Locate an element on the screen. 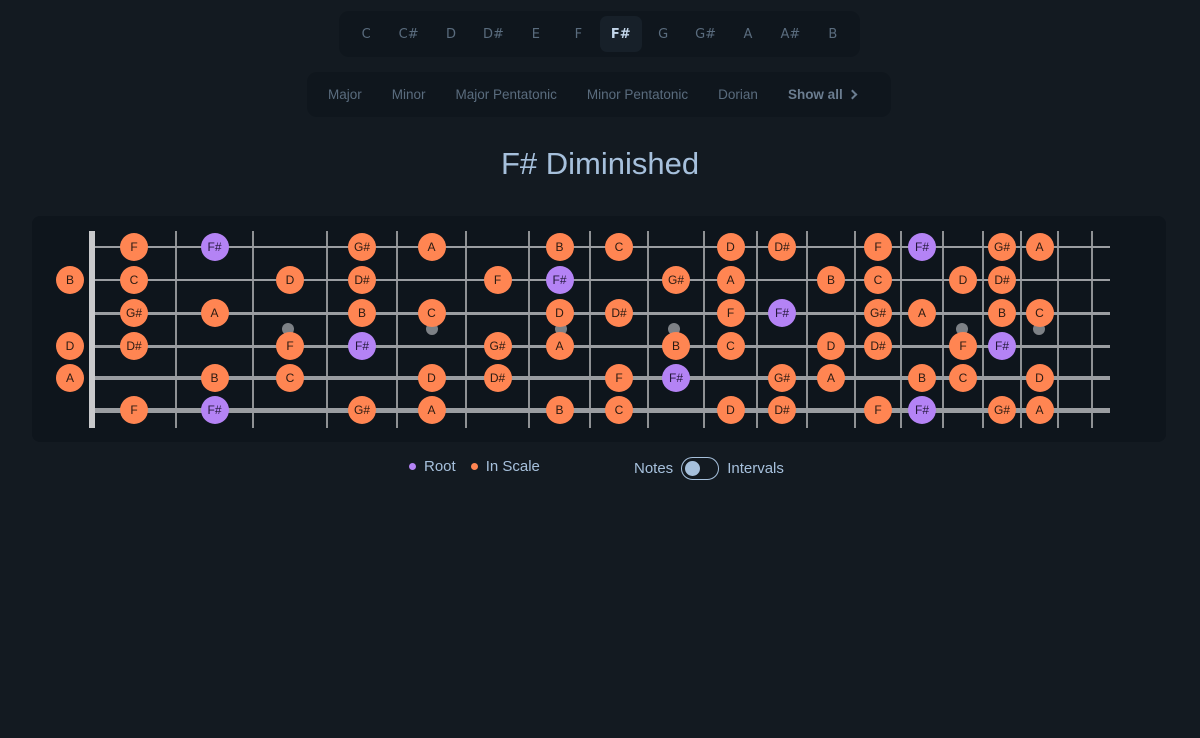 Image resolution: width=1200 pixels, height=738 pixels. key-selector: C C# D D# E F F# G G# A A# B is located at coordinates (599, 34).